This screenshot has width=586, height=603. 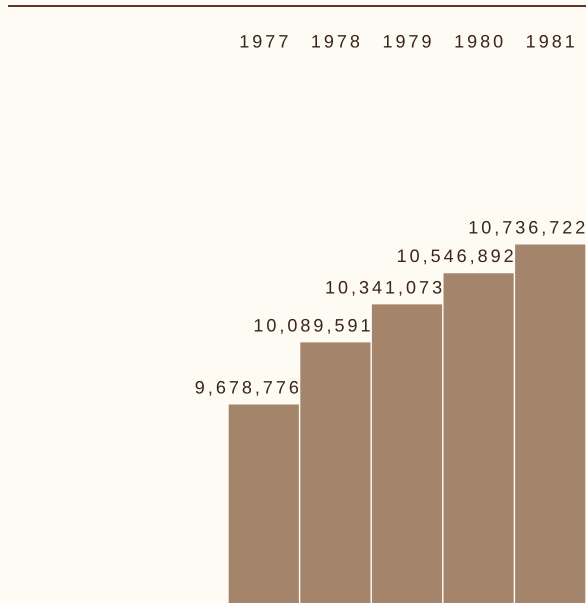 I want to click on data-label: 10,341,073, so click(x=385, y=287).